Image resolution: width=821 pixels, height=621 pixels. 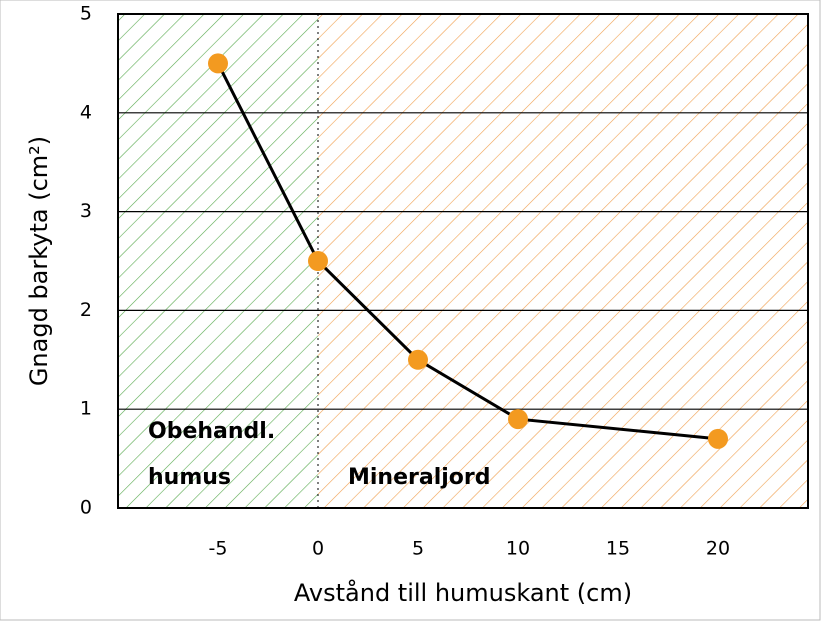 I want to click on y-tick-label: 3, so click(x=86, y=211).